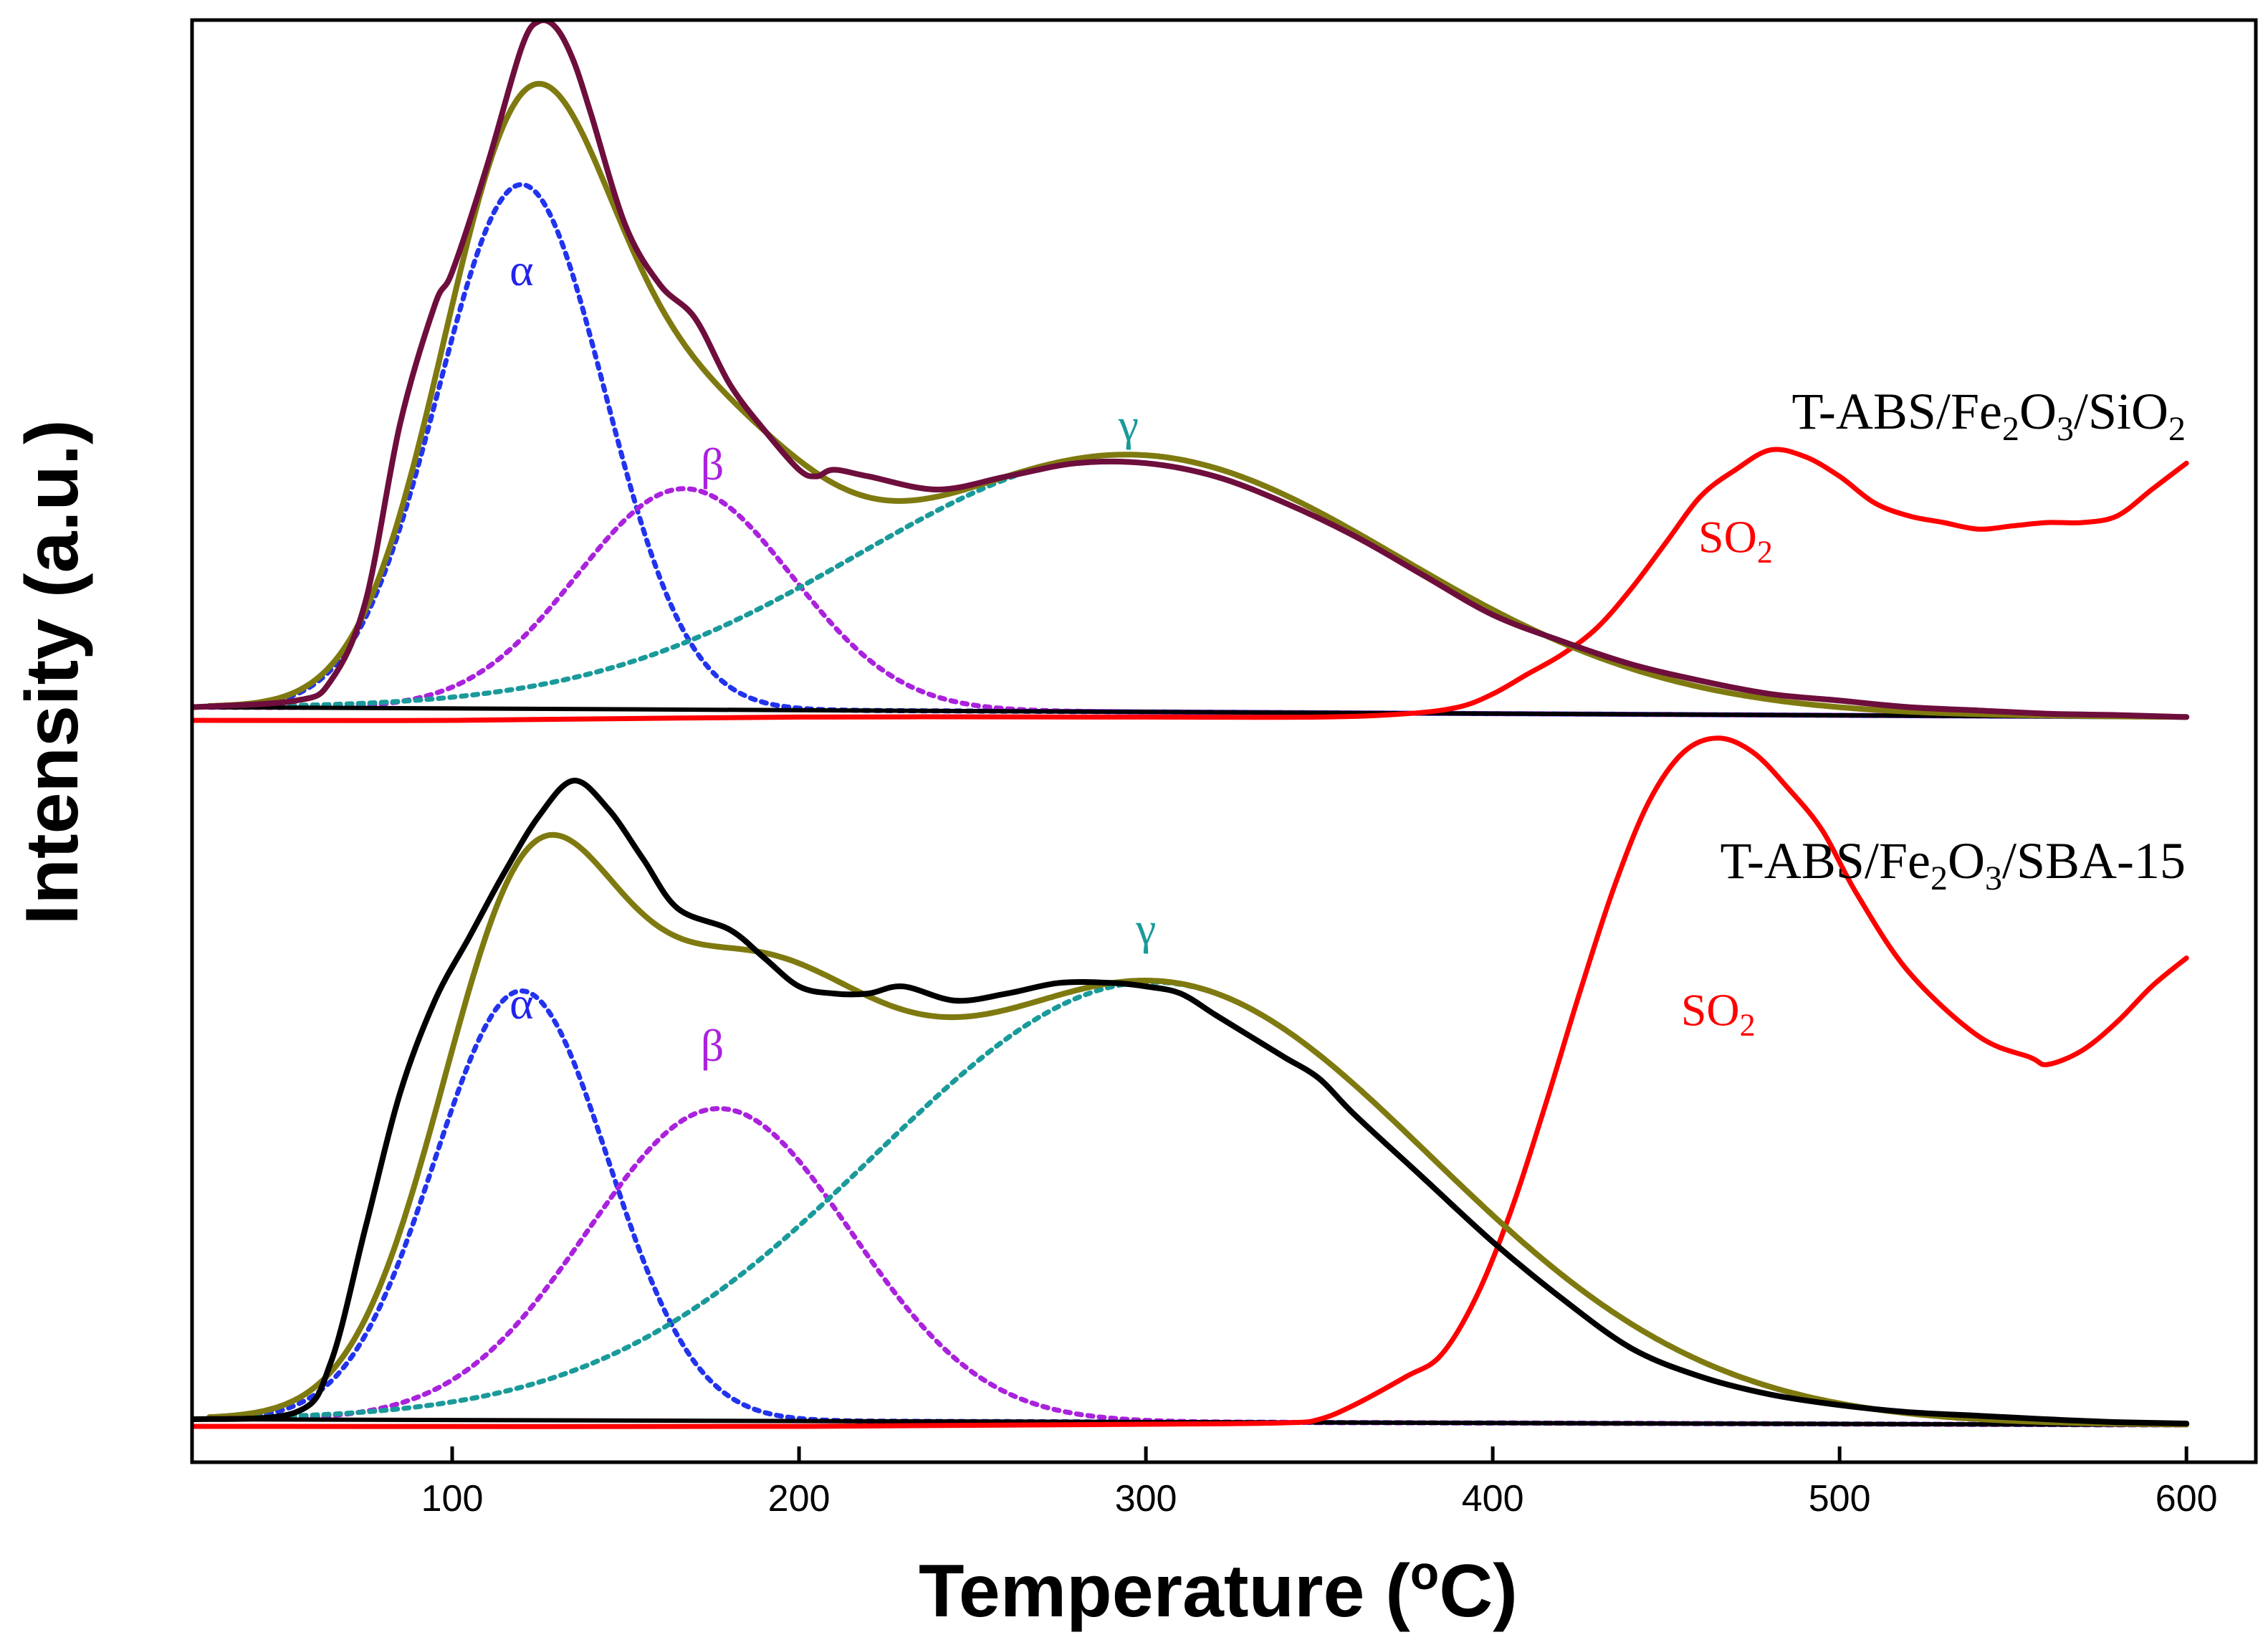  What do you see at coordinates (1145, 928) in the screenshot?
I see `peak-label-947-bottom: γ` at bounding box center [1145, 928].